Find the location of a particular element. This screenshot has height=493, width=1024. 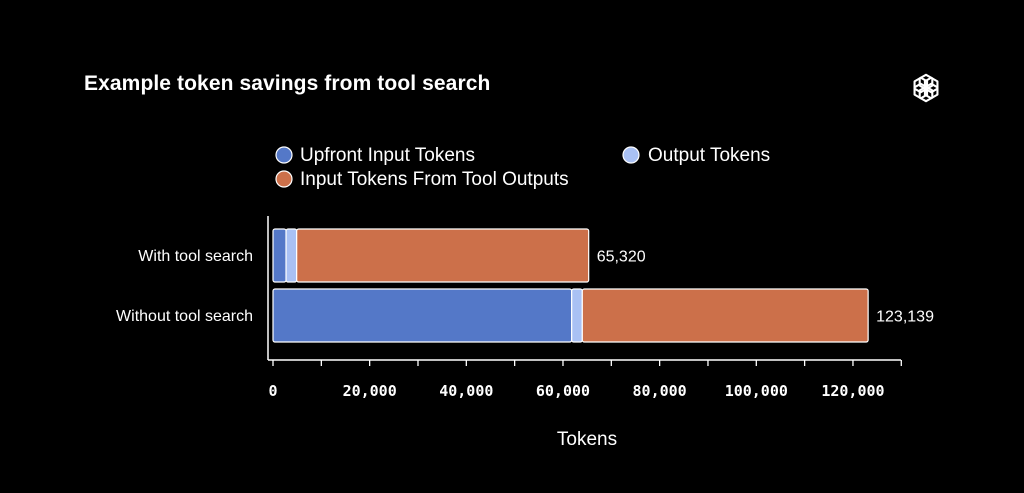

legend-swatch-tool-outputs is located at coordinates (284, 179).